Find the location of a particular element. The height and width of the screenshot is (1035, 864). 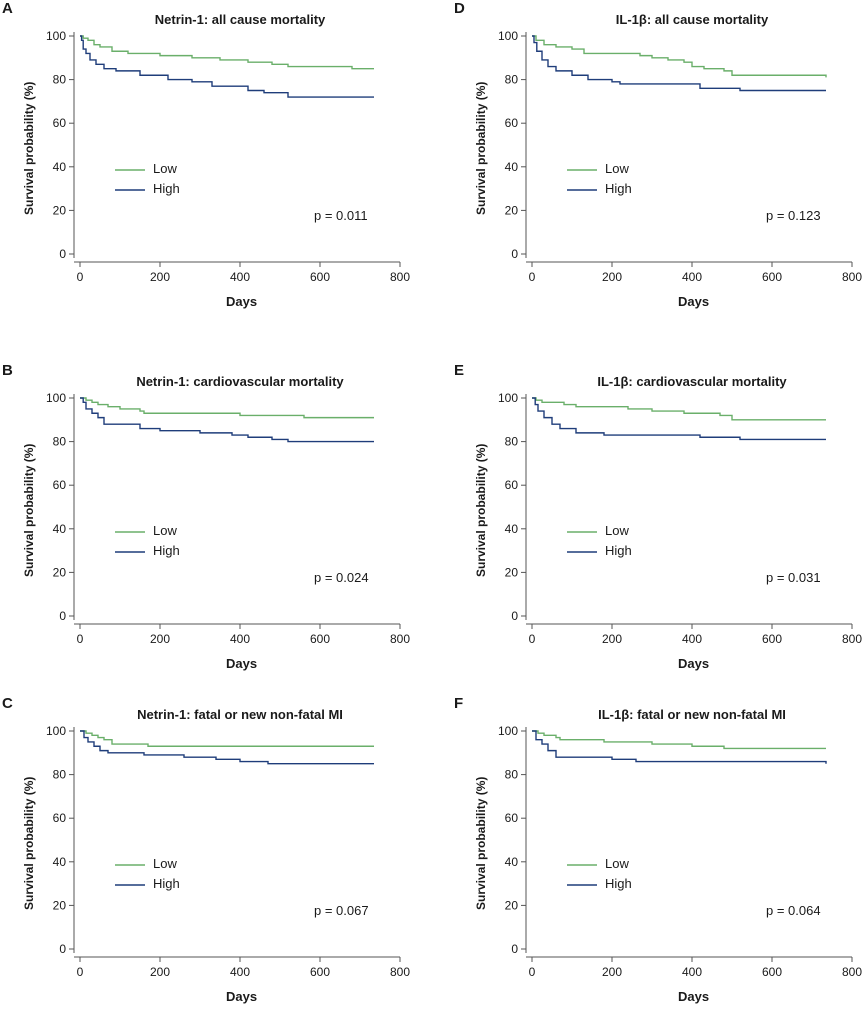

p-value: p = 0.031 is located at coordinates (793, 577).